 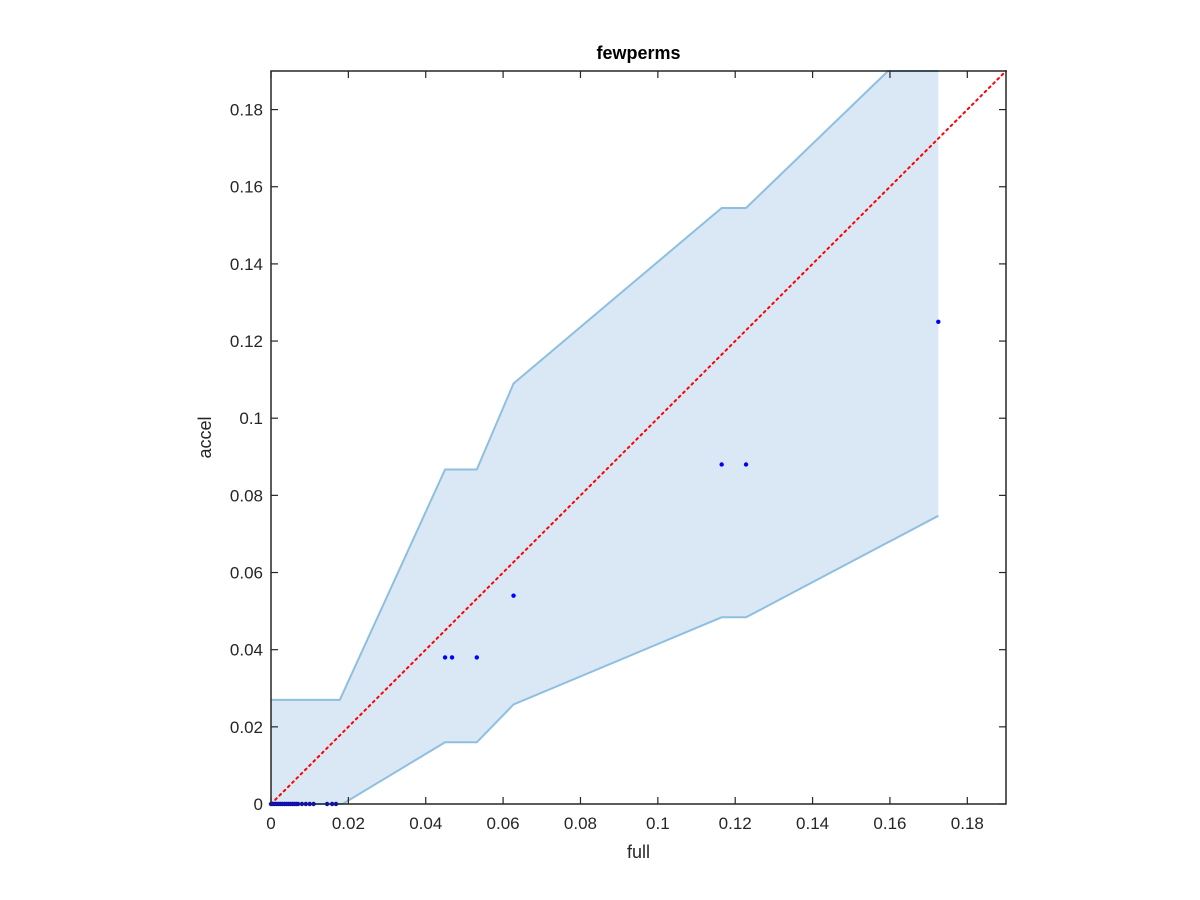 What do you see at coordinates (246, 264) in the screenshot?
I see `y-tick-label: 0.14` at bounding box center [246, 264].